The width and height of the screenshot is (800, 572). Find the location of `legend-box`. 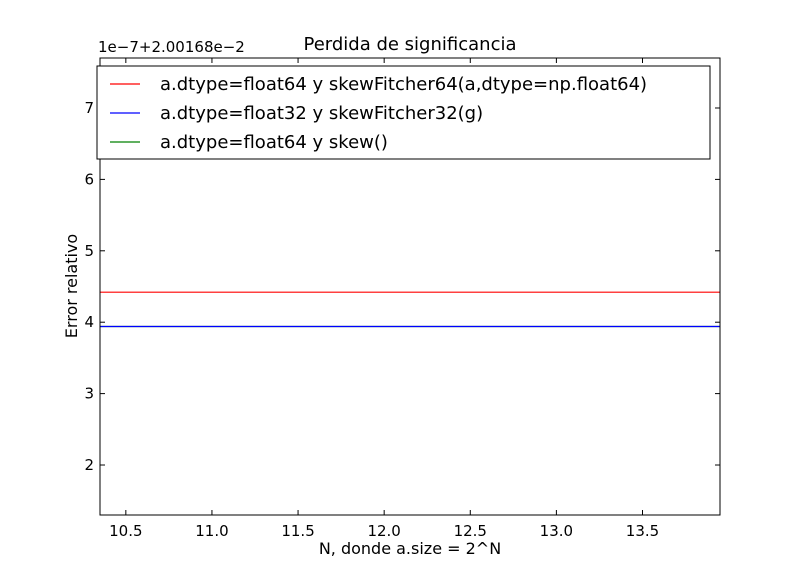

legend-box is located at coordinates (403, 112).